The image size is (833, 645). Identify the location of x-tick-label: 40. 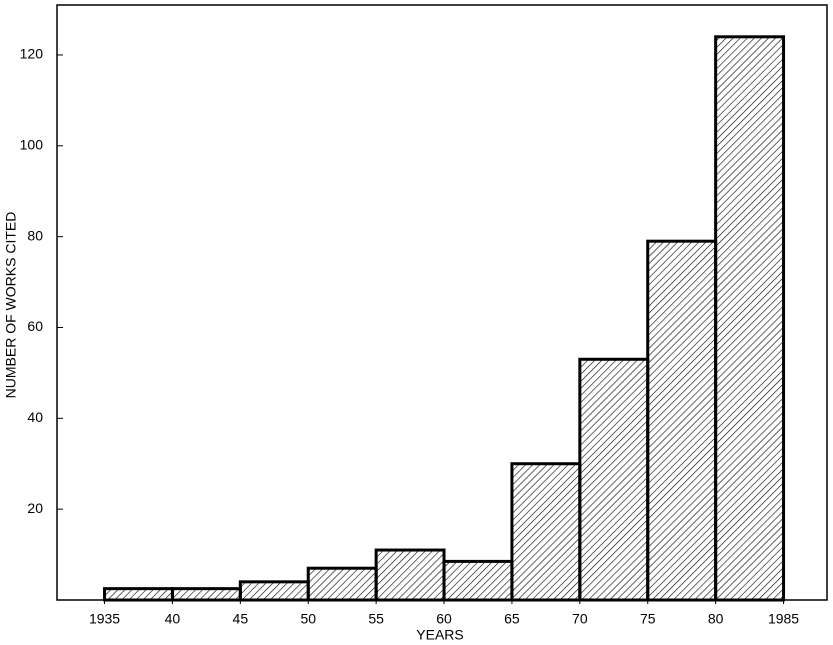
(173, 619).